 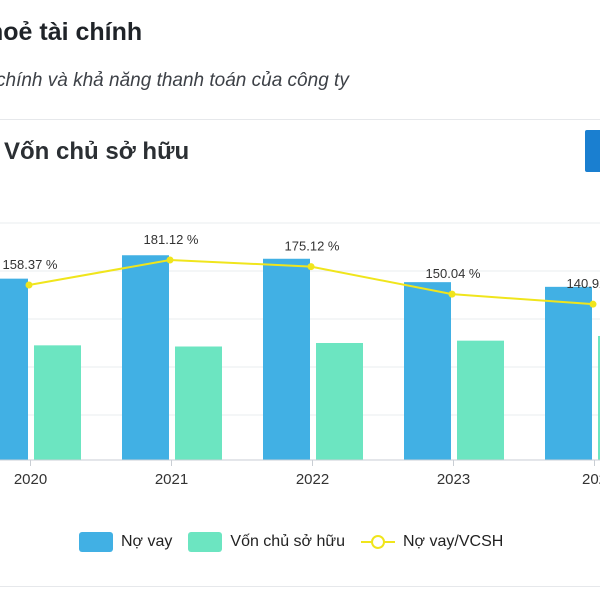 What do you see at coordinates (205, 542) in the screenshot?
I see `legend-swatch-equity` at bounding box center [205, 542].